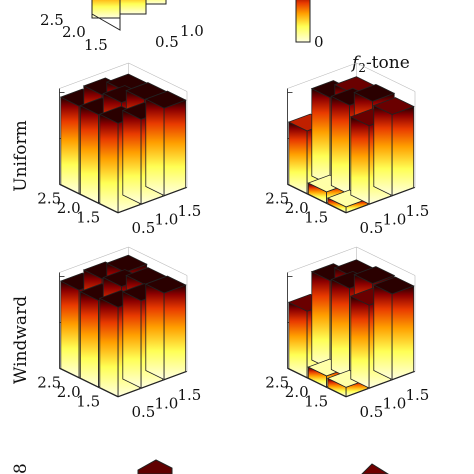  What do you see at coordinates (122, 32) in the screenshot?
I see `top-row-axes: 2.5 2.0 1.5 0.5 1.0` at bounding box center [122, 32].